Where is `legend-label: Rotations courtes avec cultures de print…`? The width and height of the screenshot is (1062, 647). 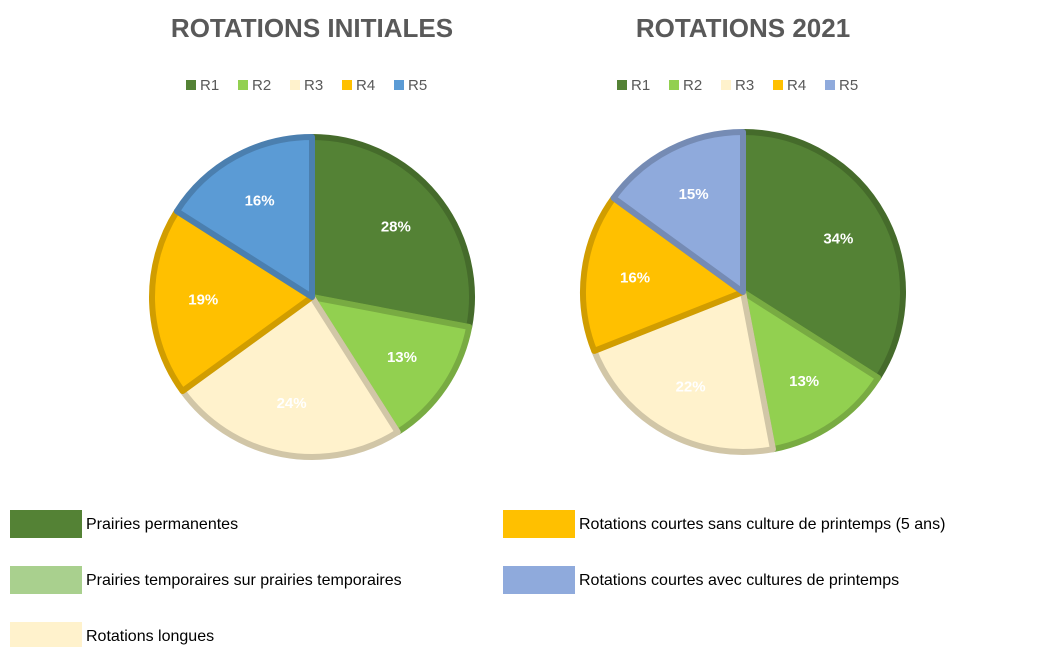
legend-label: Rotations courtes avec cultures de print… is located at coordinates (739, 580).